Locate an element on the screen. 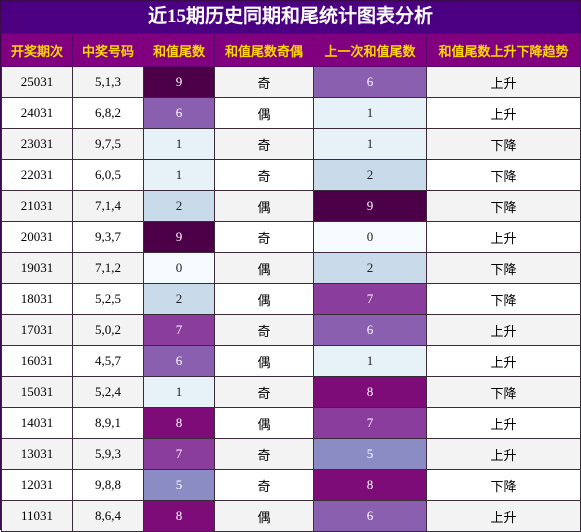  table-row: 25031 5,1,3 9 奇 6 上升 is located at coordinates (291, 82).